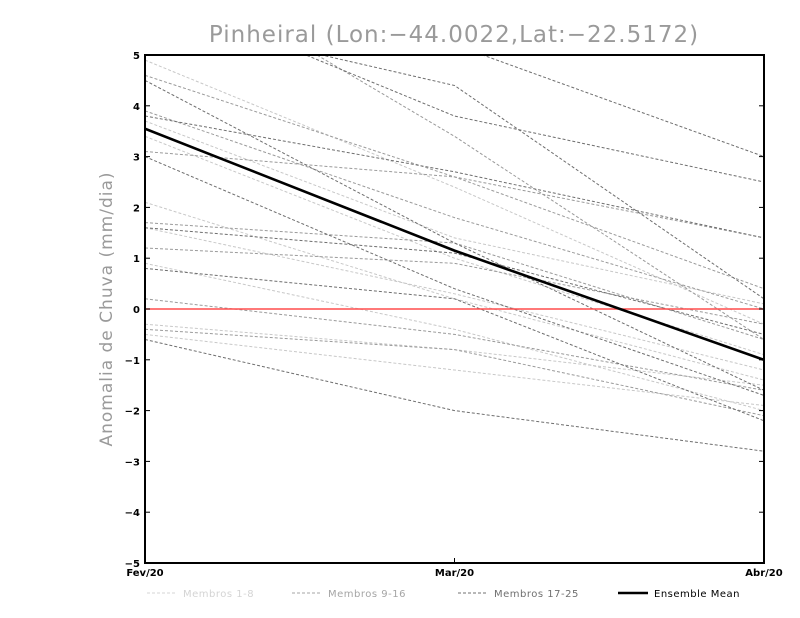  Describe the element at coordinates (136, 259) in the screenshot. I see `y-tick-label: 1` at that location.